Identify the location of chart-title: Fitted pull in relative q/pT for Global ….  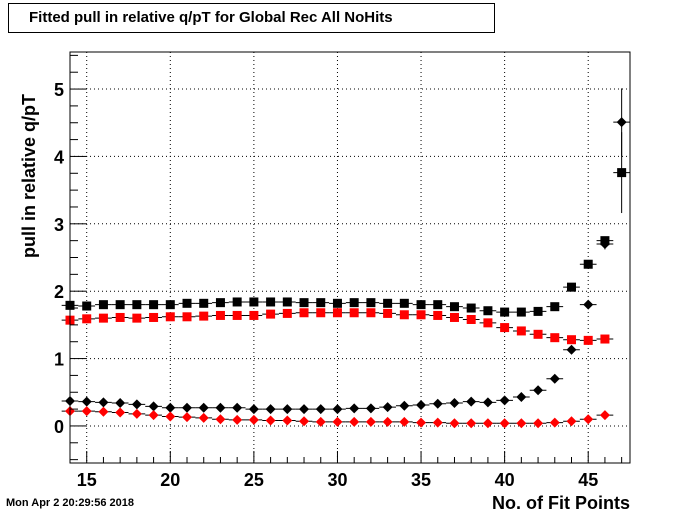
(251, 18).